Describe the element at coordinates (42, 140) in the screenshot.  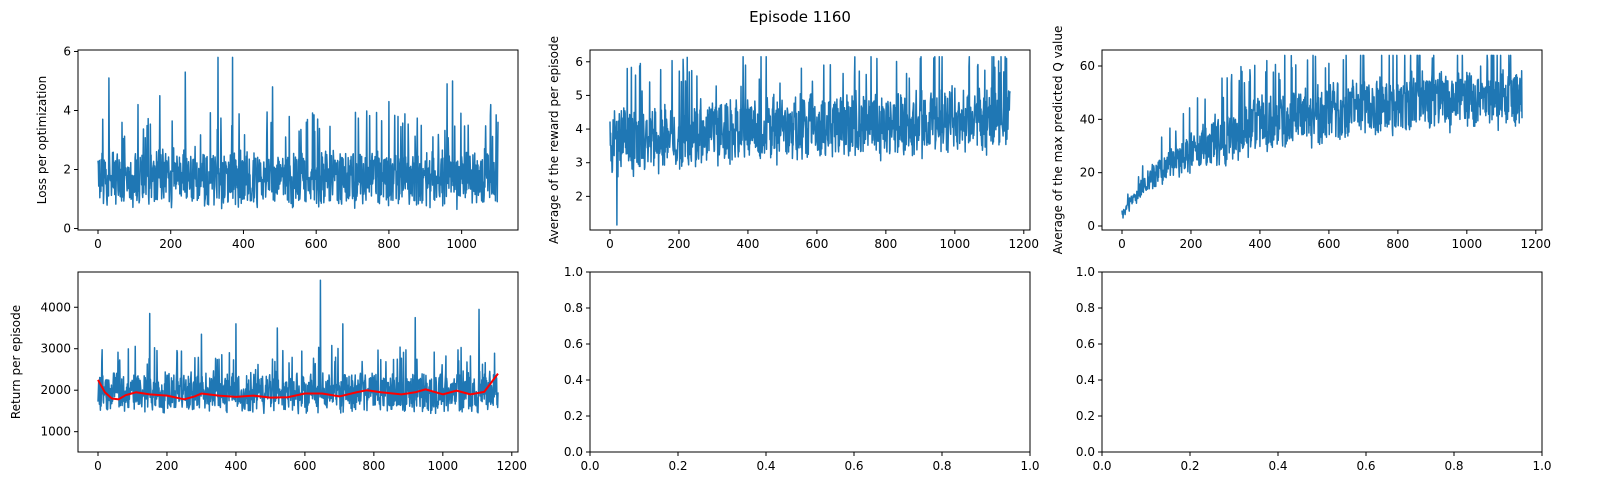
I see `y-axis-label: Loss per optimization` at that location.